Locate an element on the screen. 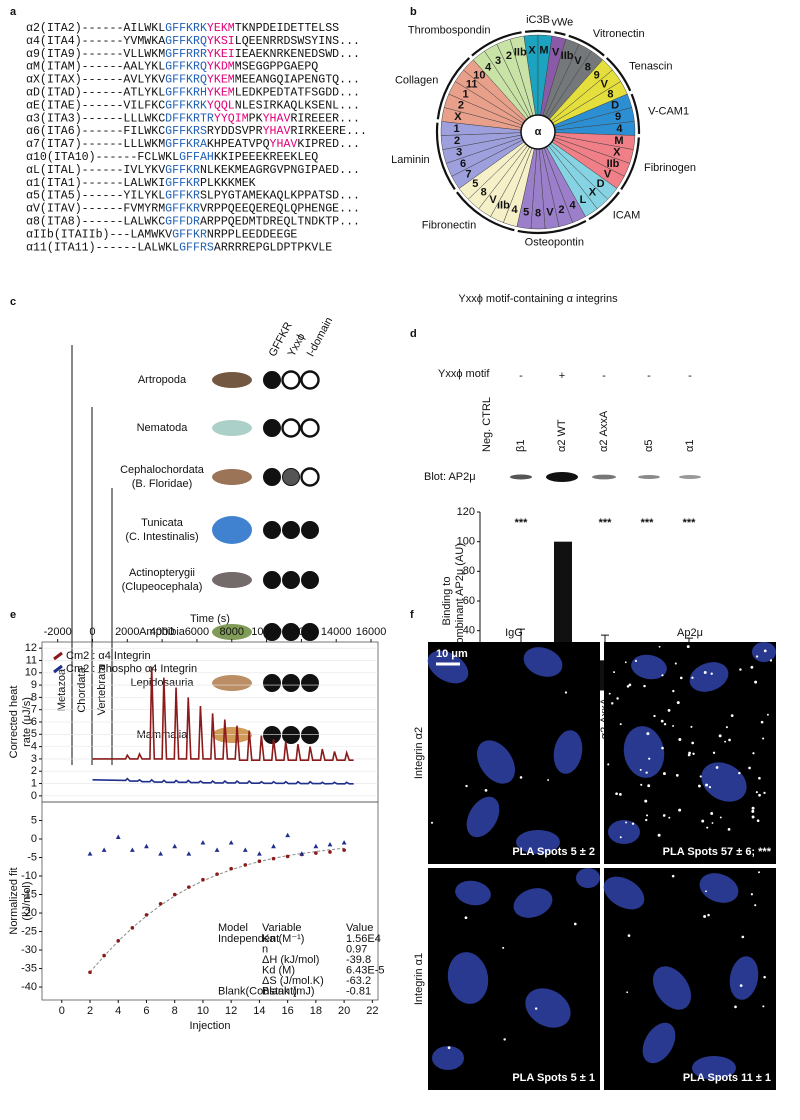 This screenshot has height=1120, width=800. slice-label: 11 is located at coordinates (472, 84).